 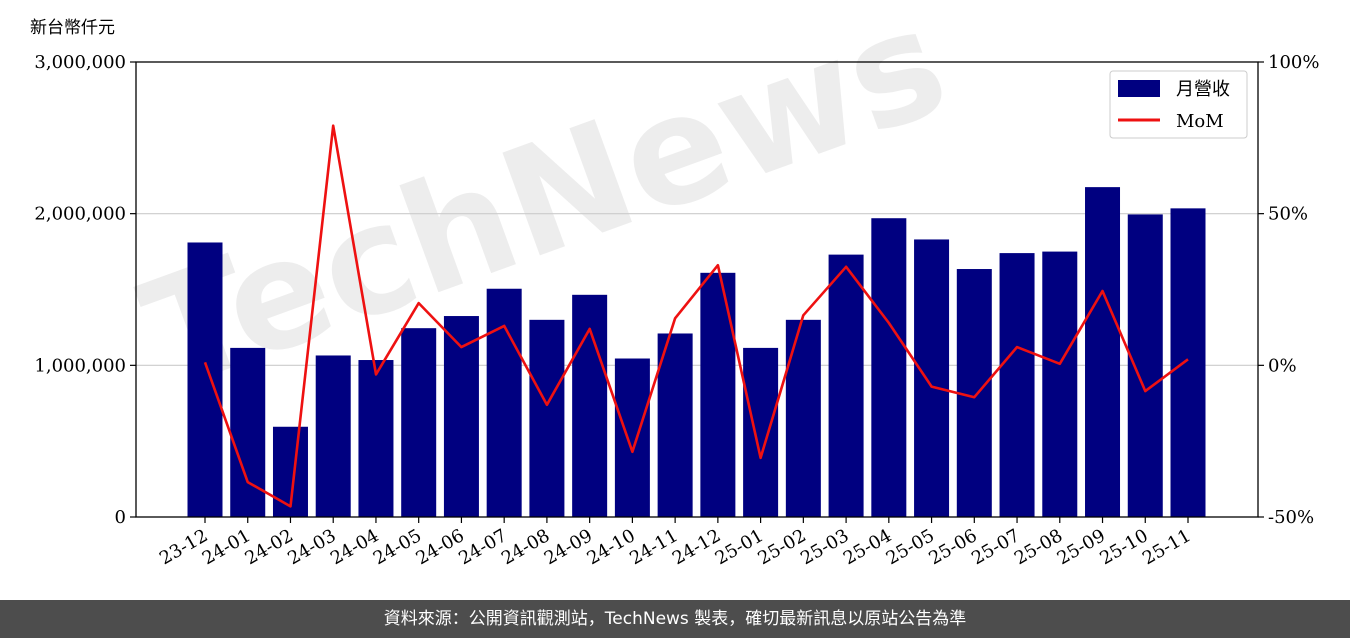 What do you see at coordinates (1166, 547) in the screenshot?
I see `x-tick-label: 25-11` at bounding box center [1166, 547].